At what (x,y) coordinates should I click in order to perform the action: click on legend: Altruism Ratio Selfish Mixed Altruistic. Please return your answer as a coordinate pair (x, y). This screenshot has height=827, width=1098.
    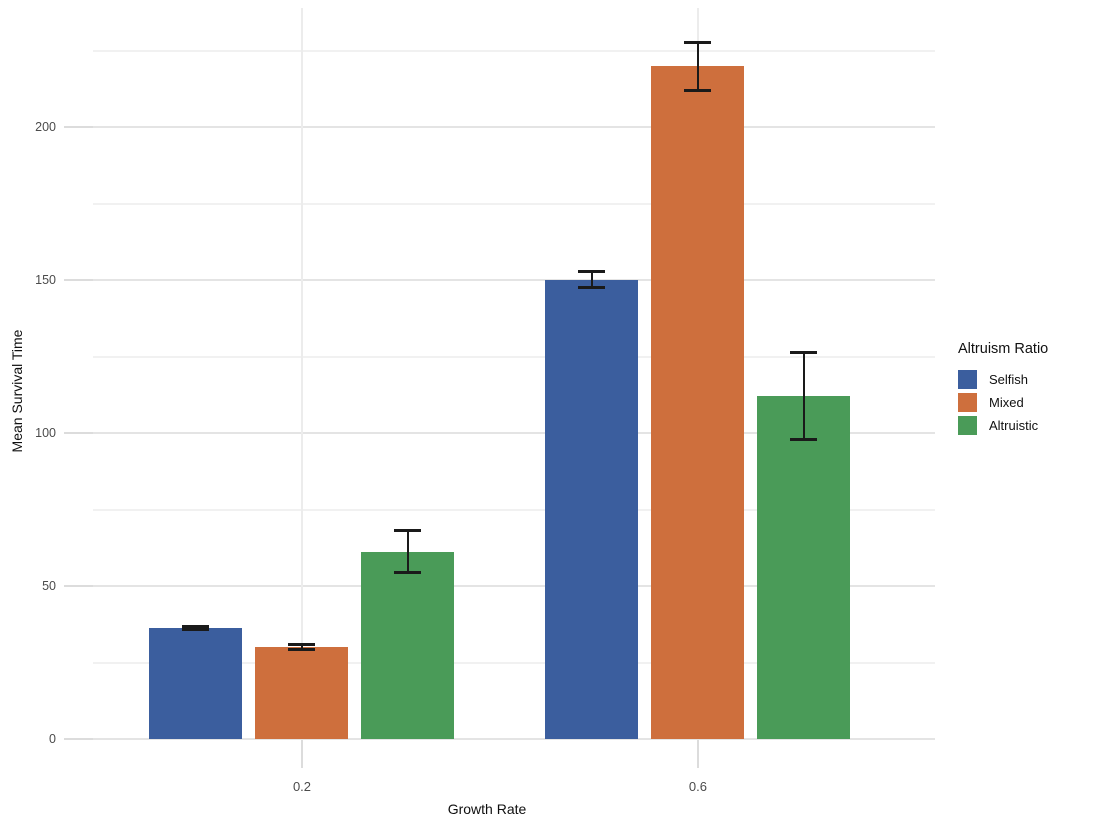
    Looking at the image, I should click on (1026, 388).